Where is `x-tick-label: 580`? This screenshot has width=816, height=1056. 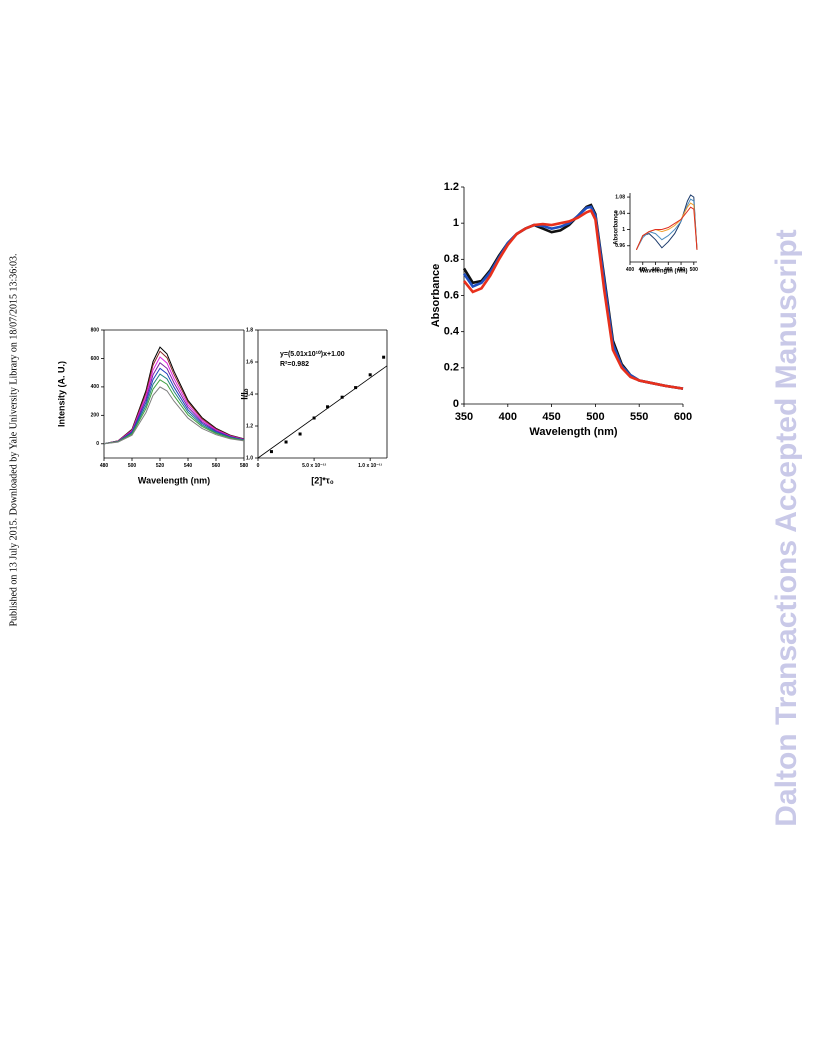 x-tick-label: 580 is located at coordinates (244, 466).